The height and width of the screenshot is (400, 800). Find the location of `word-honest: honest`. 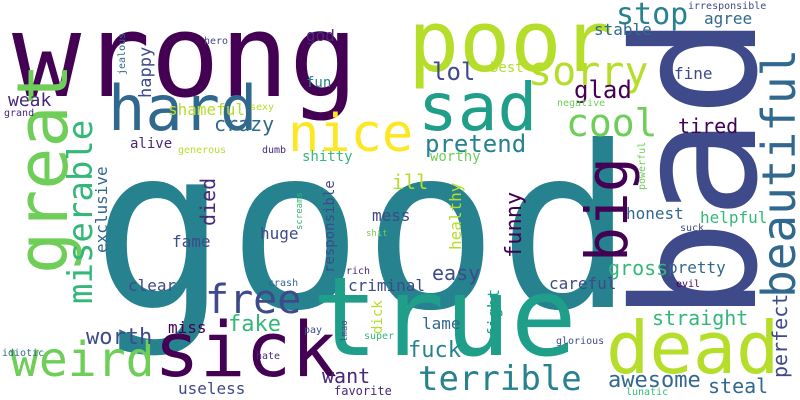

word-honest: honest is located at coordinates (655, 213).